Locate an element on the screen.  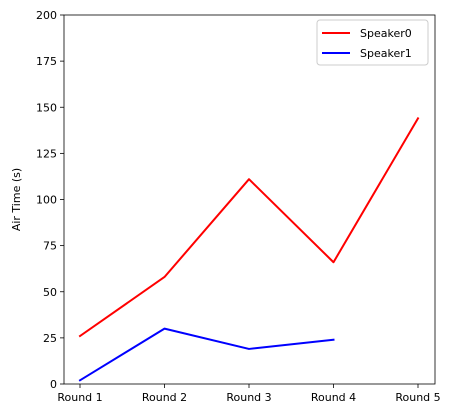
y-axis-label: Air Time (s) is located at coordinates (16, 199).